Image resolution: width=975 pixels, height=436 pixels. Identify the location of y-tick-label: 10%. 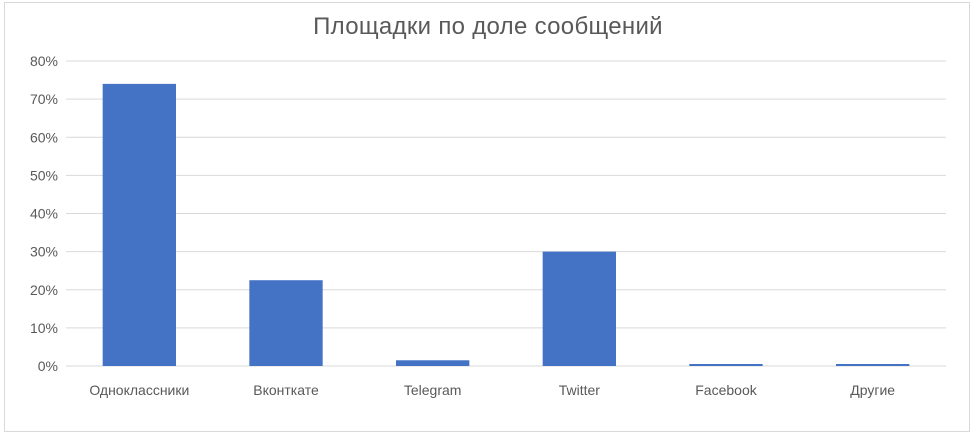
(44, 328).